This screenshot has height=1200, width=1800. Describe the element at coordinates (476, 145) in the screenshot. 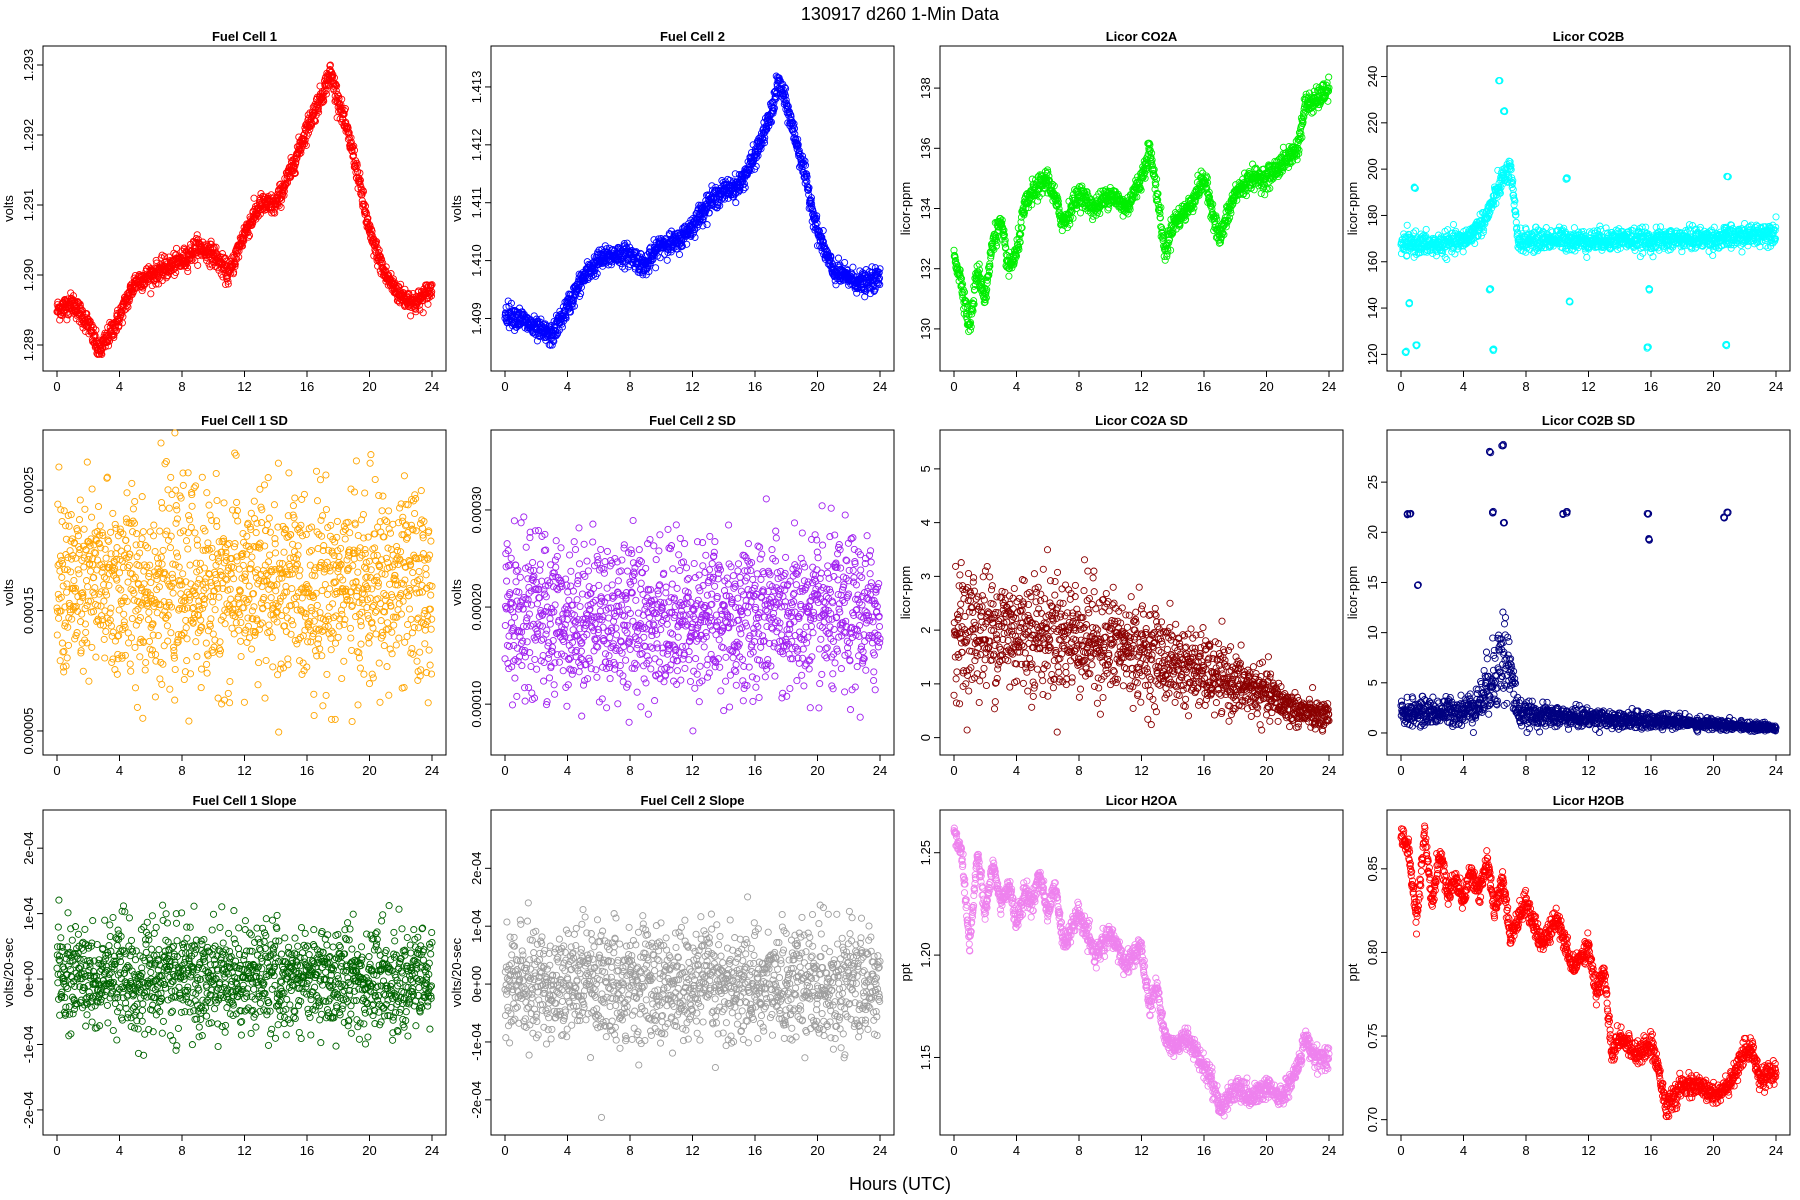

I see `y-tick-label: 1.412` at that location.